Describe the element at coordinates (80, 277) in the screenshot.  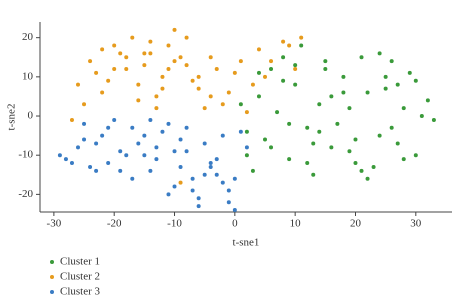
I see `legend-label: Cluster 2` at that location.